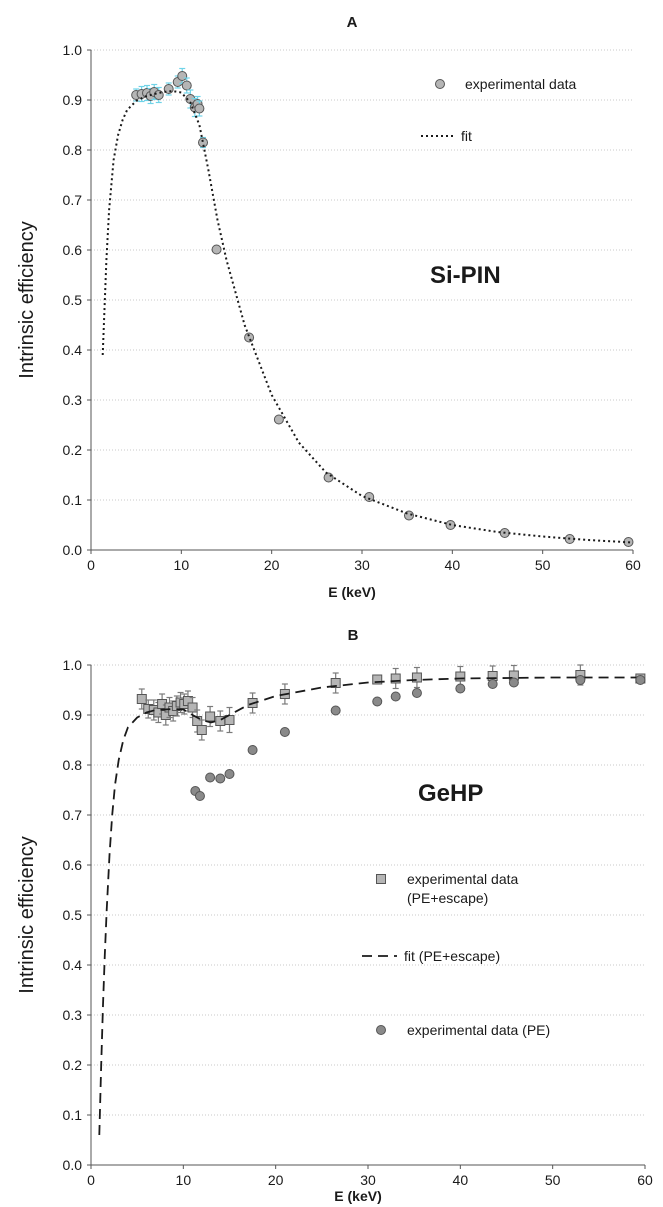  What do you see at coordinates (447, 898) in the screenshot?
I see `legend-label: (PE+escape)` at bounding box center [447, 898].